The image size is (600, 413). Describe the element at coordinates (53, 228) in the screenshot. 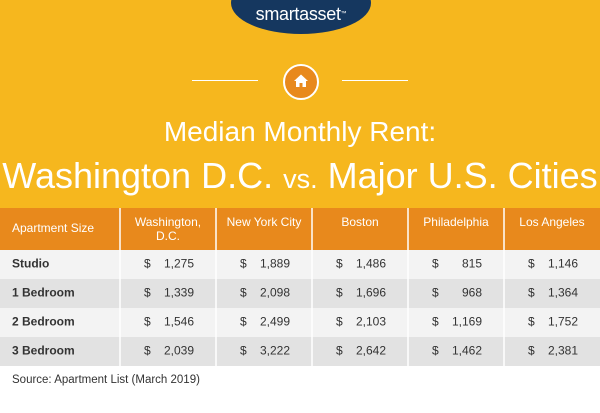

I see `column-header-1: Apartment Size` at that location.